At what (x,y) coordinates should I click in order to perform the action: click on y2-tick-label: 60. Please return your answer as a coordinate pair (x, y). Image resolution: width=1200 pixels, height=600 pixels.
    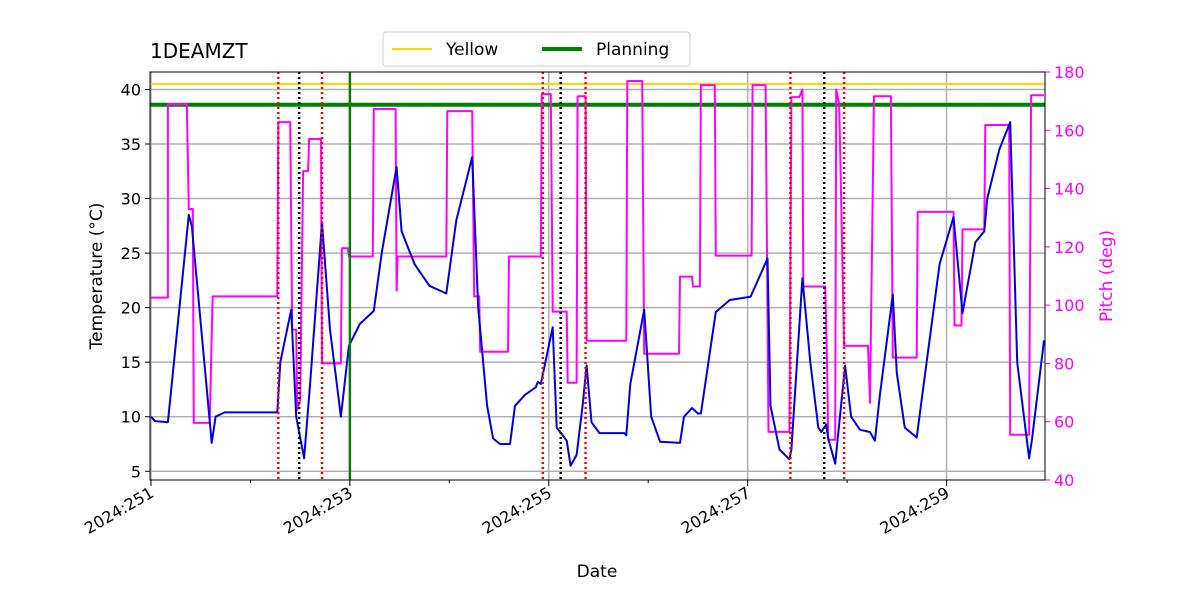
    Looking at the image, I should click on (1064, 422).